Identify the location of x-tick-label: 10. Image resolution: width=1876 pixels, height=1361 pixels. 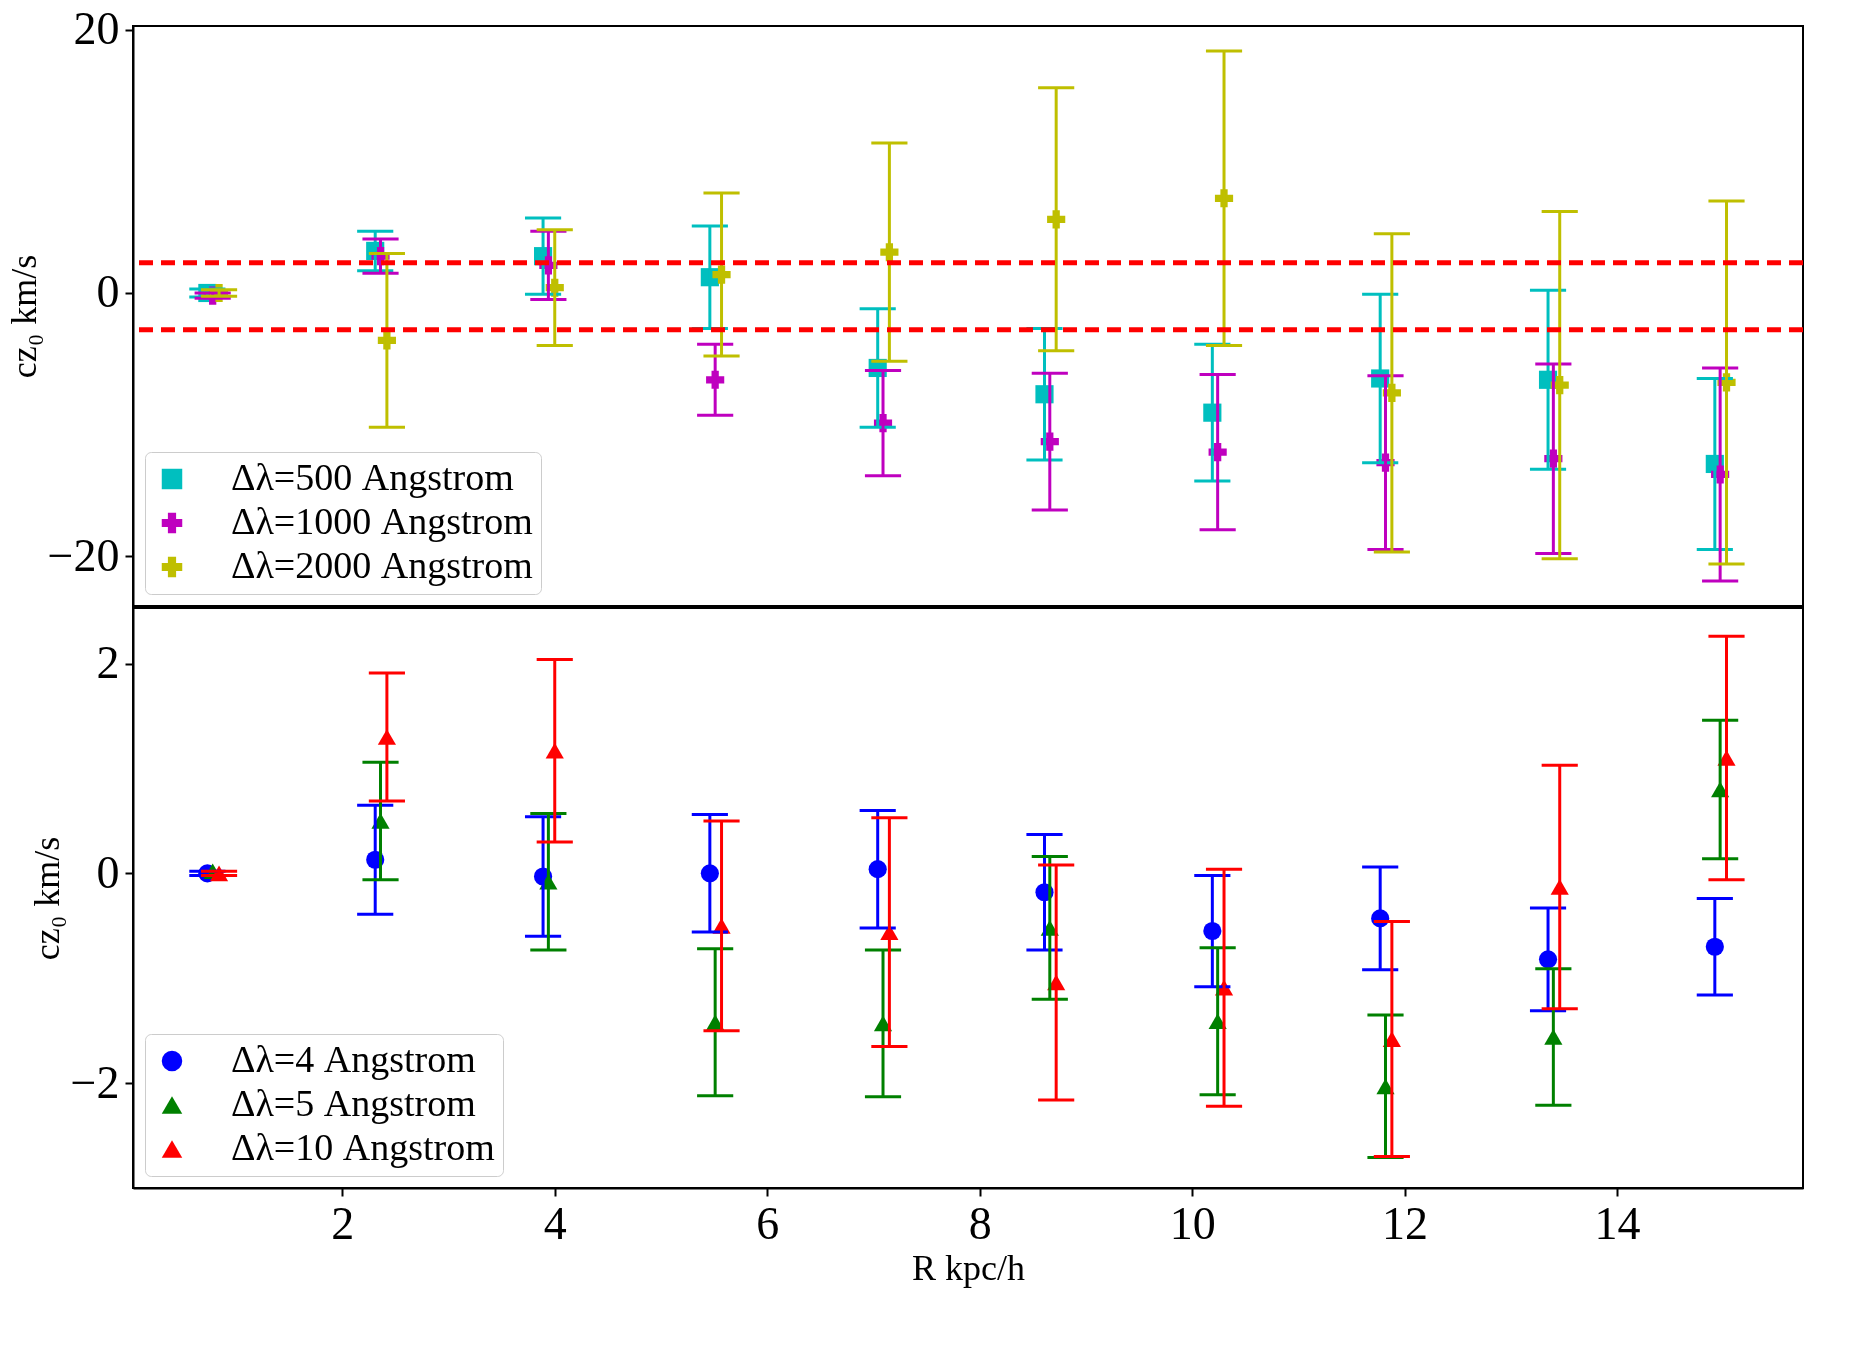
(1192, 1223).